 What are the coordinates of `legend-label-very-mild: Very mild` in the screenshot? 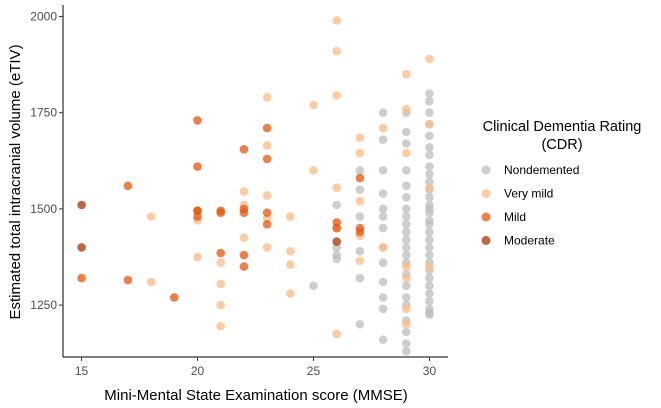 It's located at (528, 194).